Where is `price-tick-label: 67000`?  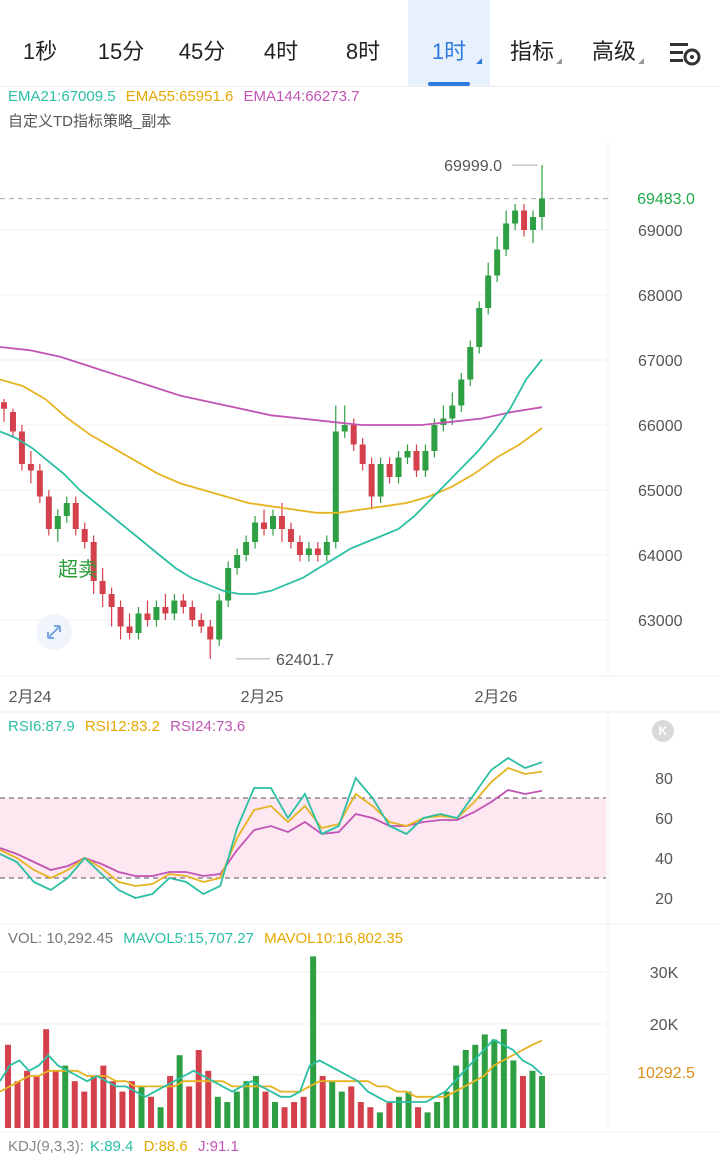
price-tick-label: 67000 is located at coordinates (660, 361).